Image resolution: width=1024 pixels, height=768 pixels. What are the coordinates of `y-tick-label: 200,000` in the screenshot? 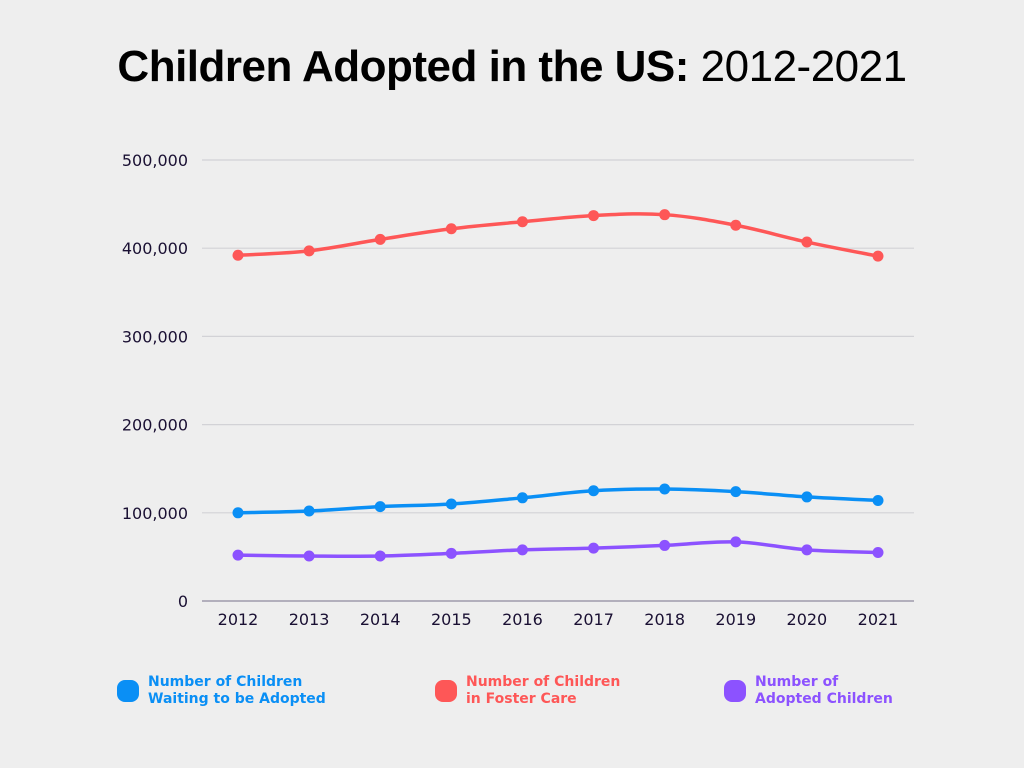 It's located at (155, 425).